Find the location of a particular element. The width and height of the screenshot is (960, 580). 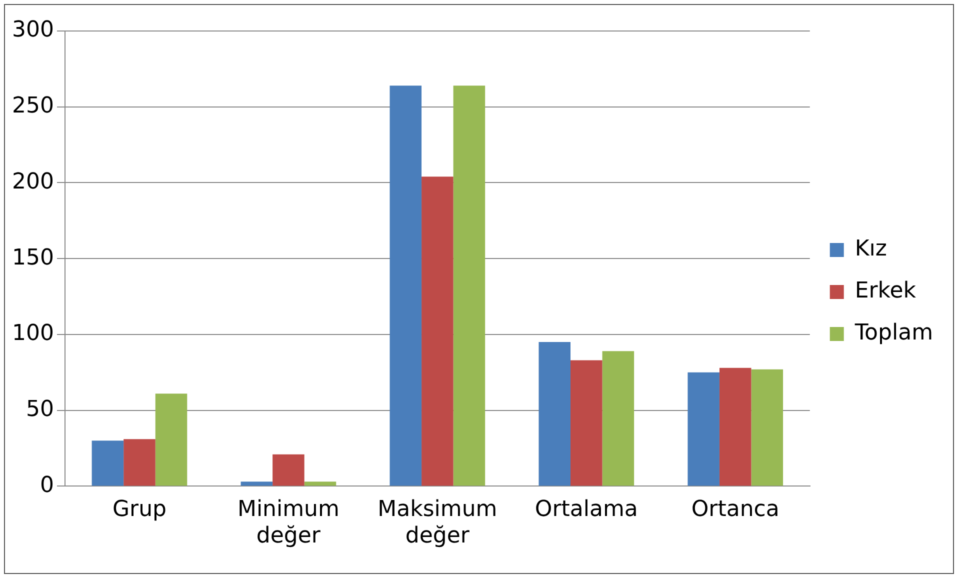

y-tick-label: 50 is located at coordinates (40, 409).